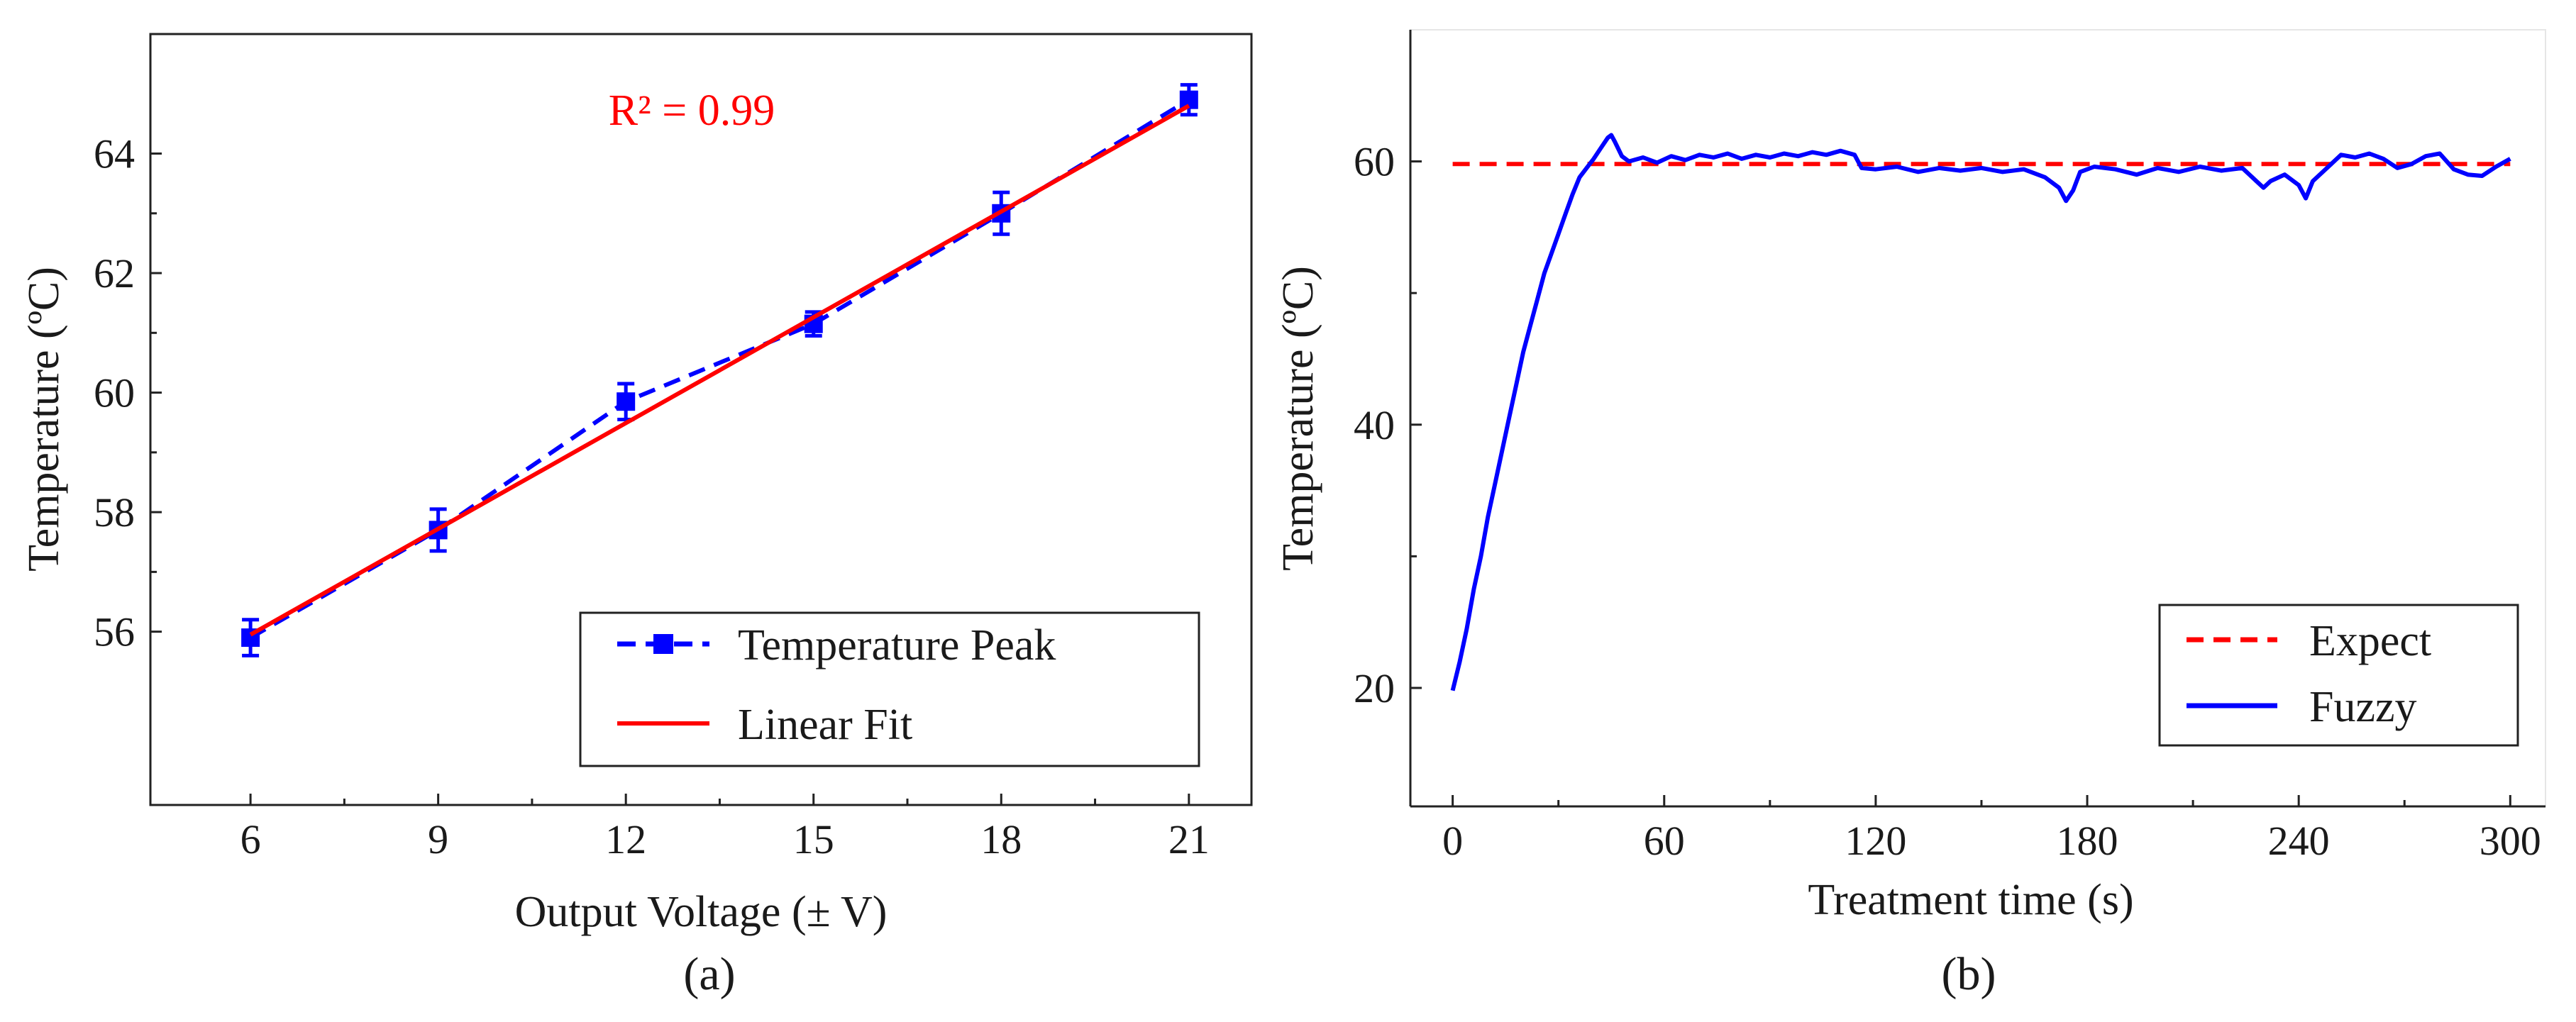 This screenshot has height=1022, width=2576. I want to click on data-point-marker, so click(626, 401).